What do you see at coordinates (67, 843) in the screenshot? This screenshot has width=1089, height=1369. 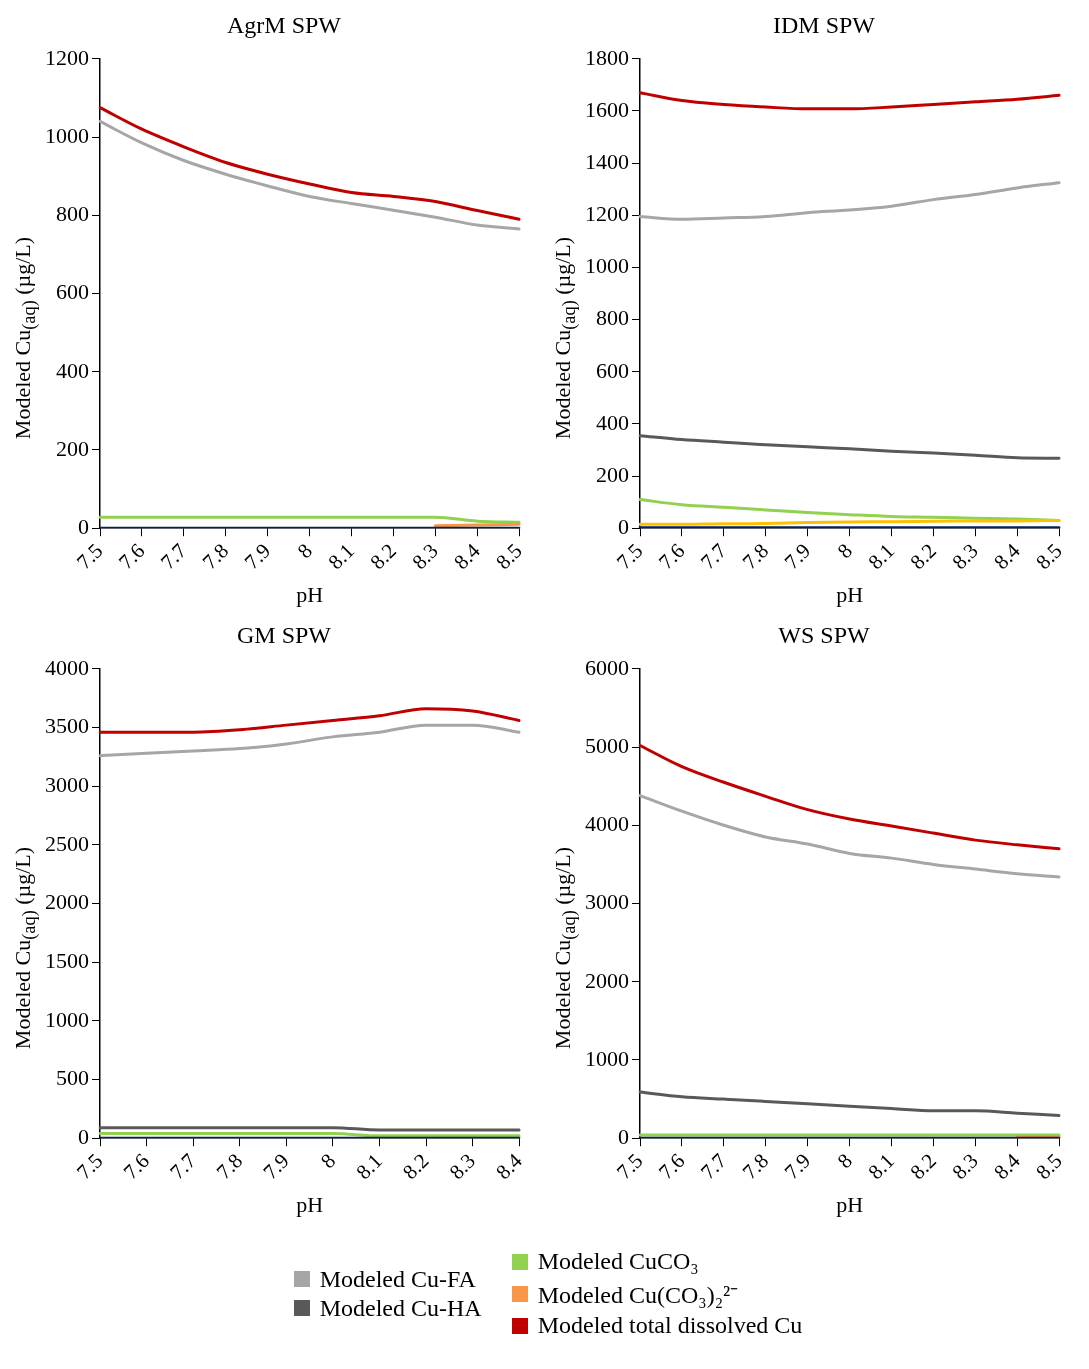 I see `y-tick-label: 2500` at bounding box center [67, 843].